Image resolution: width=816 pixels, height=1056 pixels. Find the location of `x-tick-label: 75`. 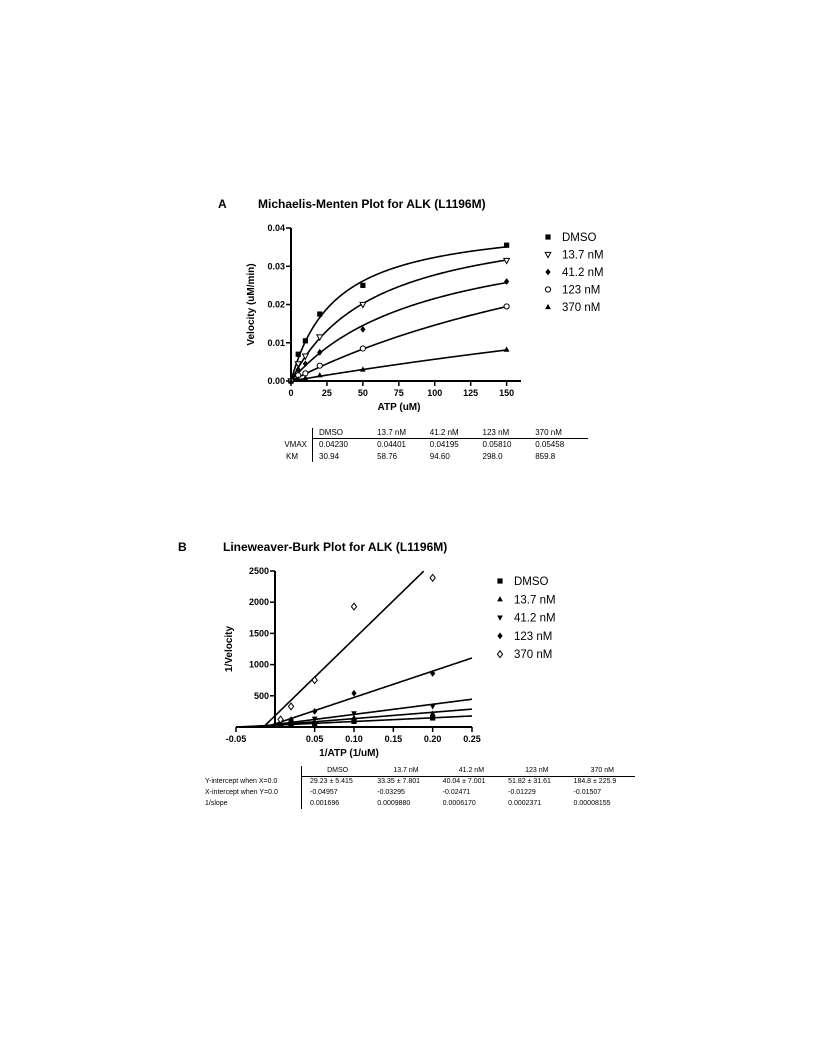

x-tick-label: 75 is located at coordinates (399, 393).